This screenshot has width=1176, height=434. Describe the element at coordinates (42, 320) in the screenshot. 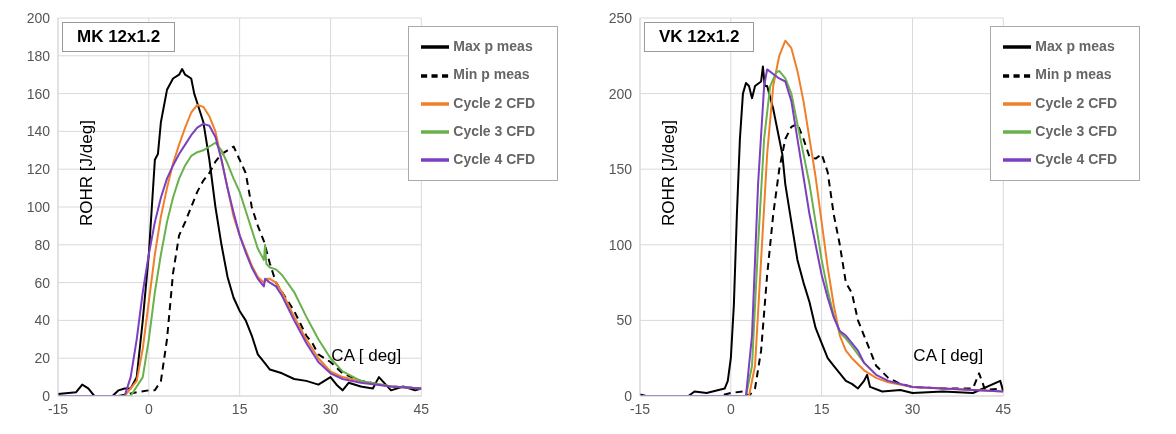

I see `y-tick-label: 40` at that location.